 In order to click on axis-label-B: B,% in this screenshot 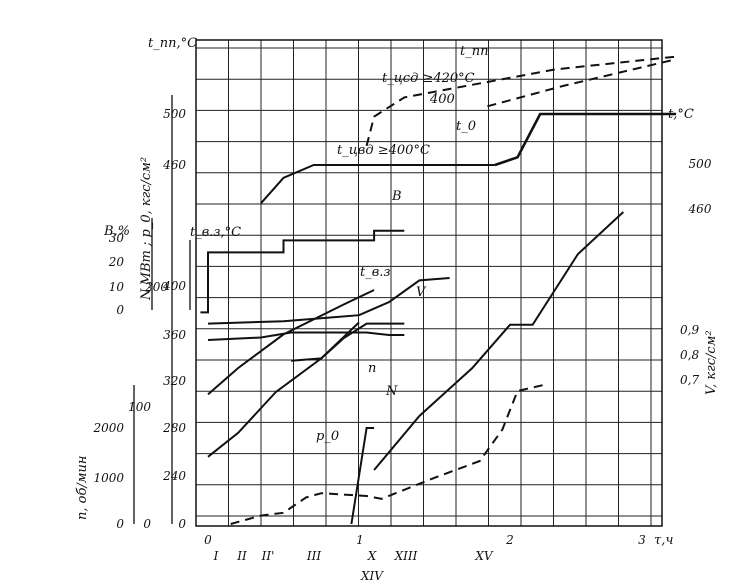, I will do `click(116, 231)`.